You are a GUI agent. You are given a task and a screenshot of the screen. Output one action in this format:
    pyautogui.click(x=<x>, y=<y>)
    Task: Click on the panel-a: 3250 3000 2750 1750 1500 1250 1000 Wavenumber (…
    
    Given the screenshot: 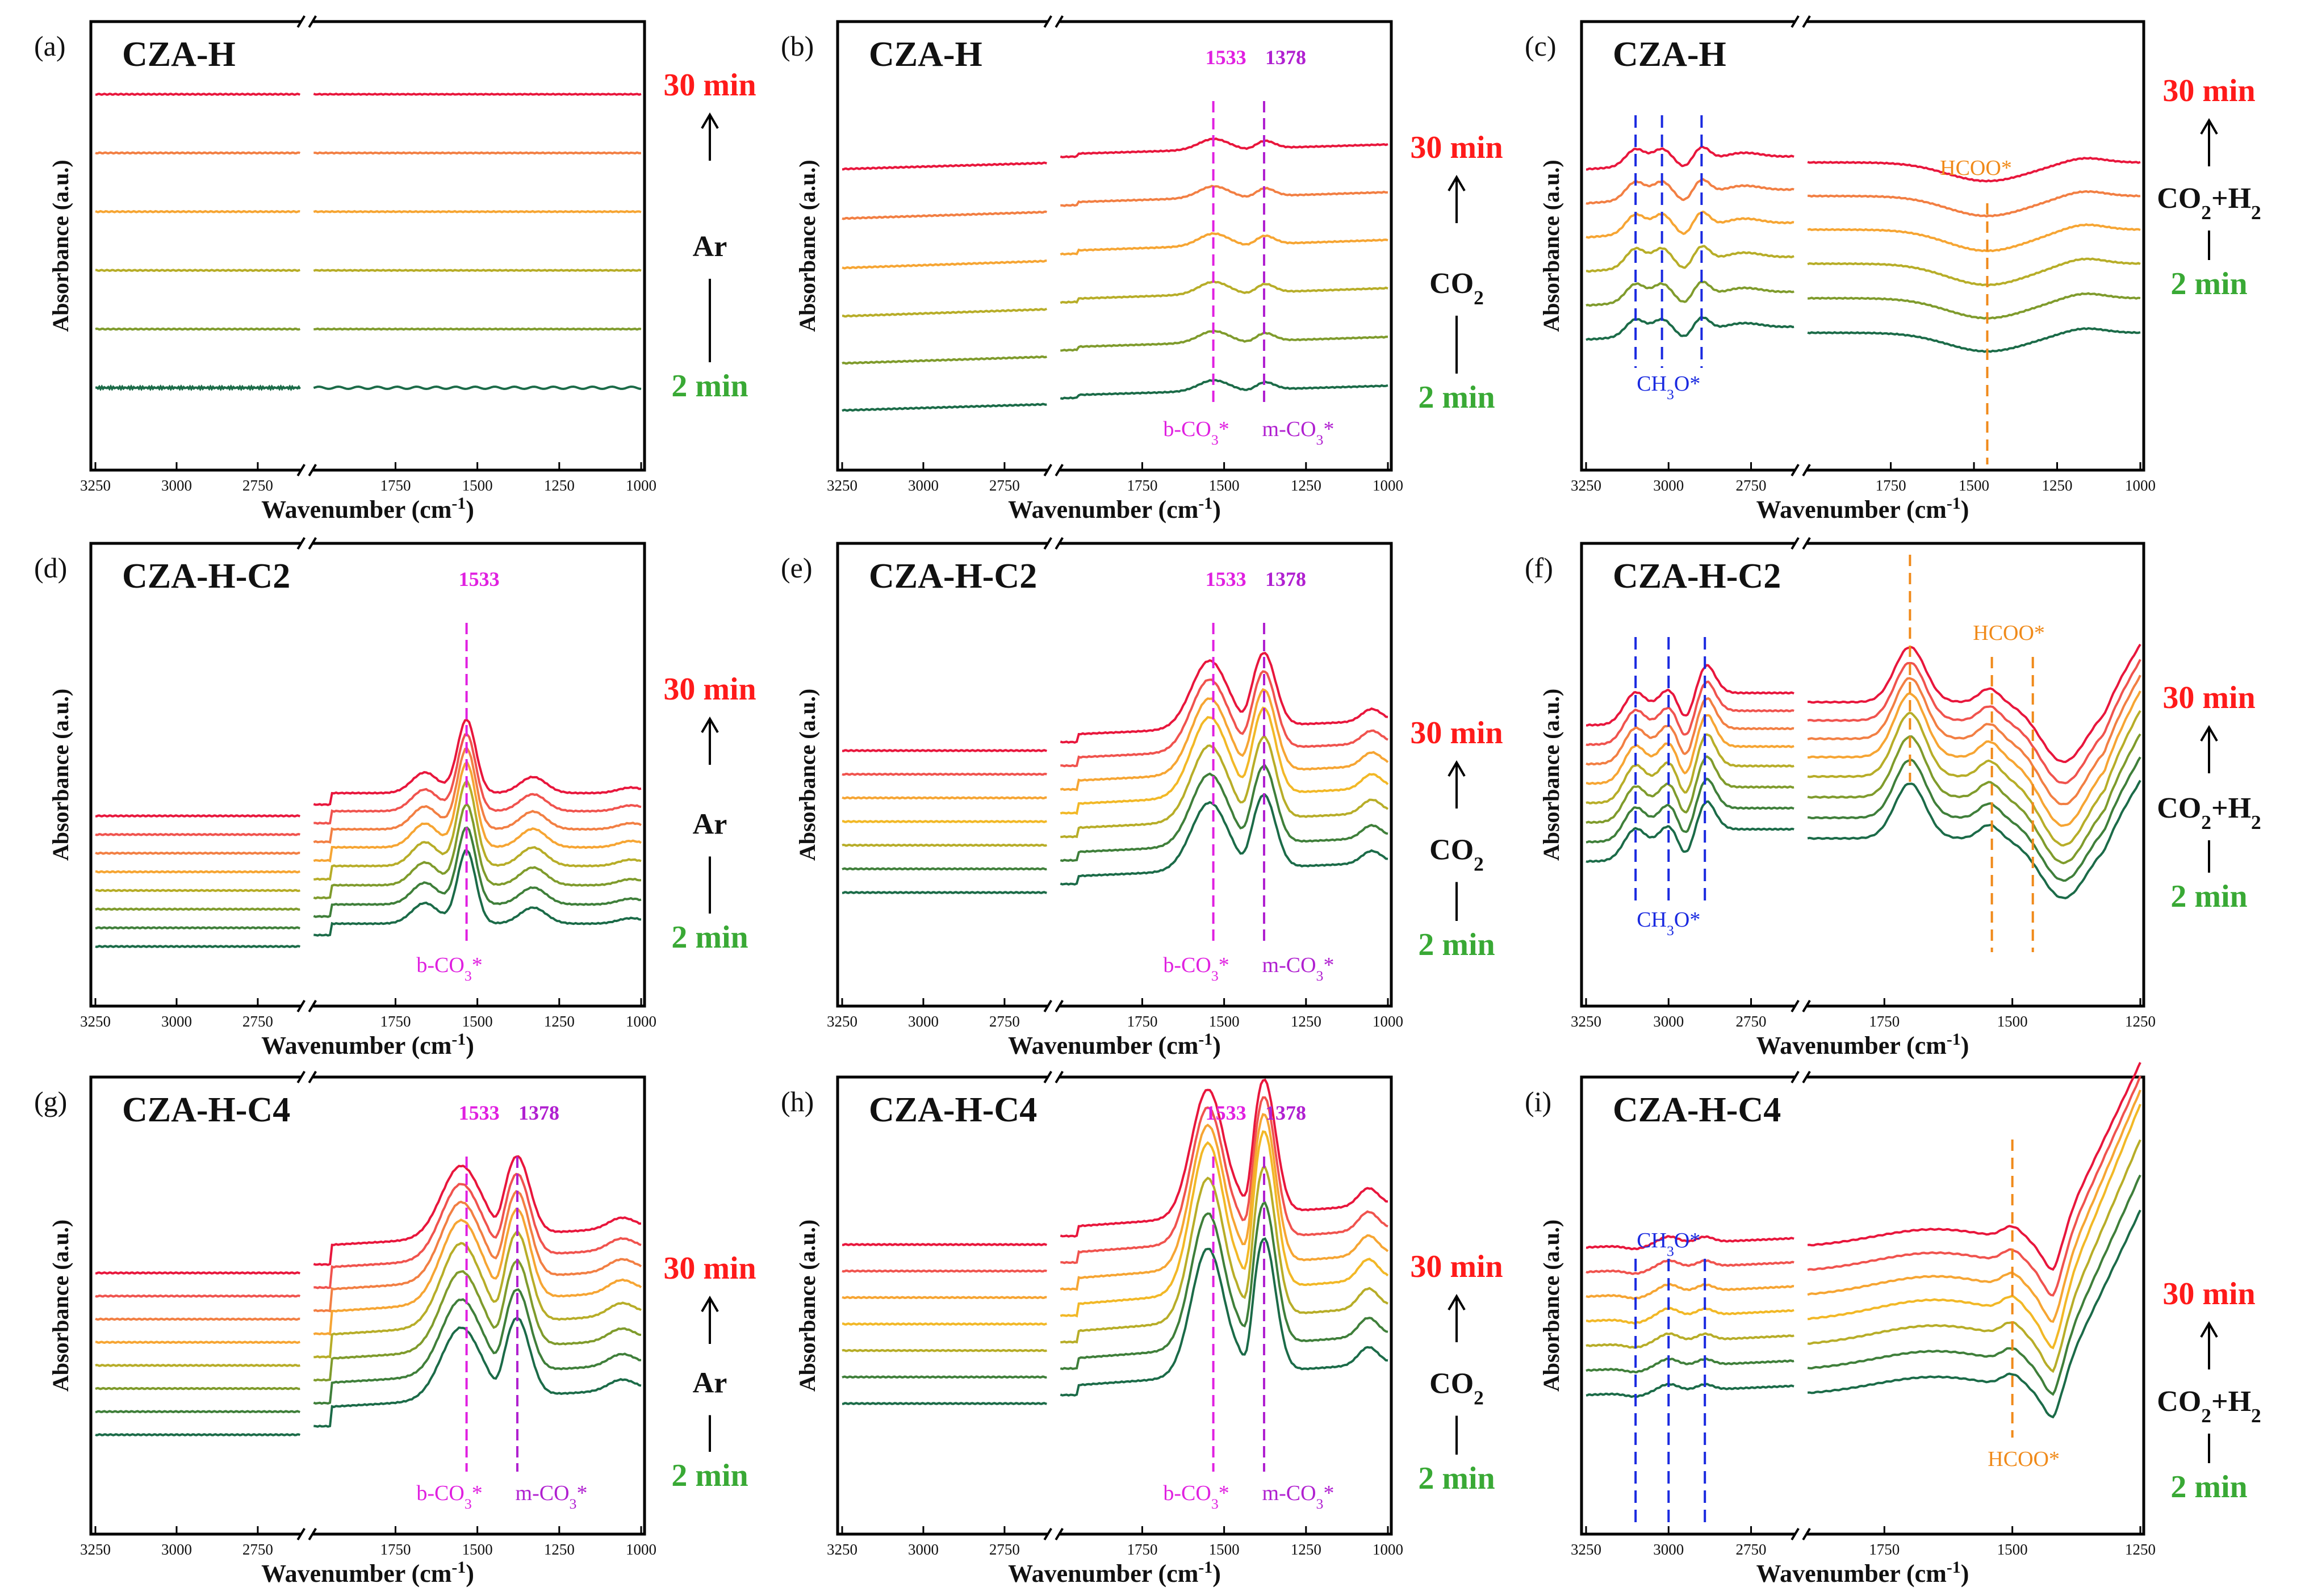 What is the action you would take?
    pyautogui.click(x=395, y=269)
    